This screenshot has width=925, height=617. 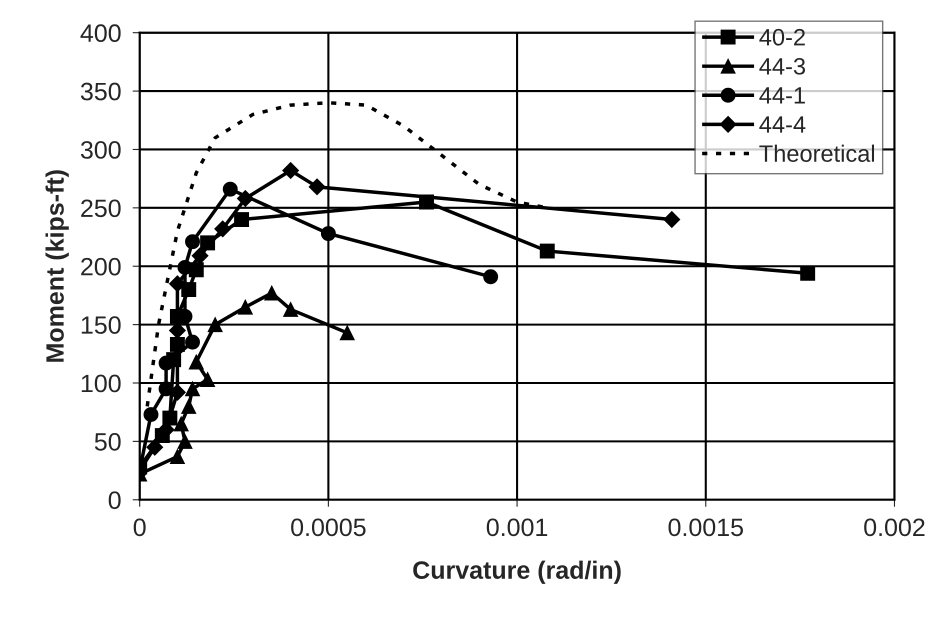 What do you see at coordinates (328, 527) in the screenshot?
I see `x-tick-label: 0.0005` at bounding box center [328, 527].